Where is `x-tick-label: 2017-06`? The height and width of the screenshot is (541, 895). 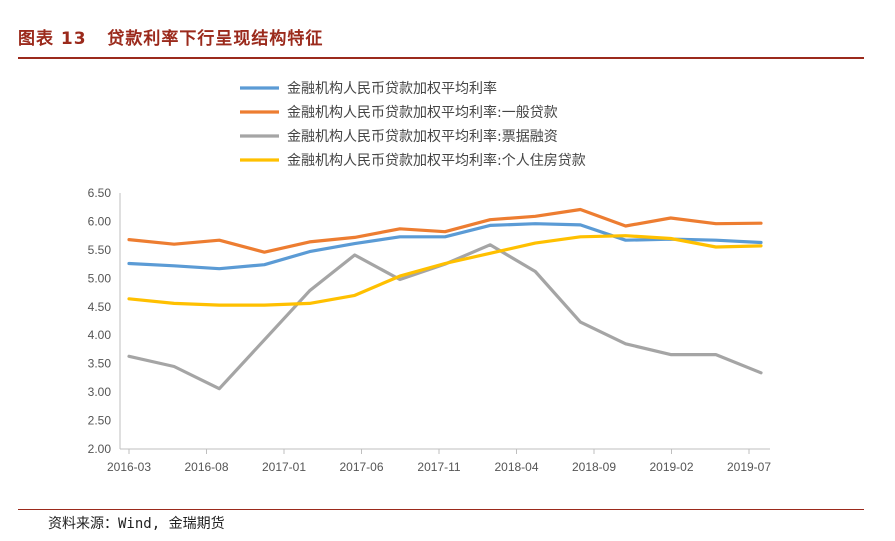 x-tick-label: 2017-06 is located at coordinates (361, 467).